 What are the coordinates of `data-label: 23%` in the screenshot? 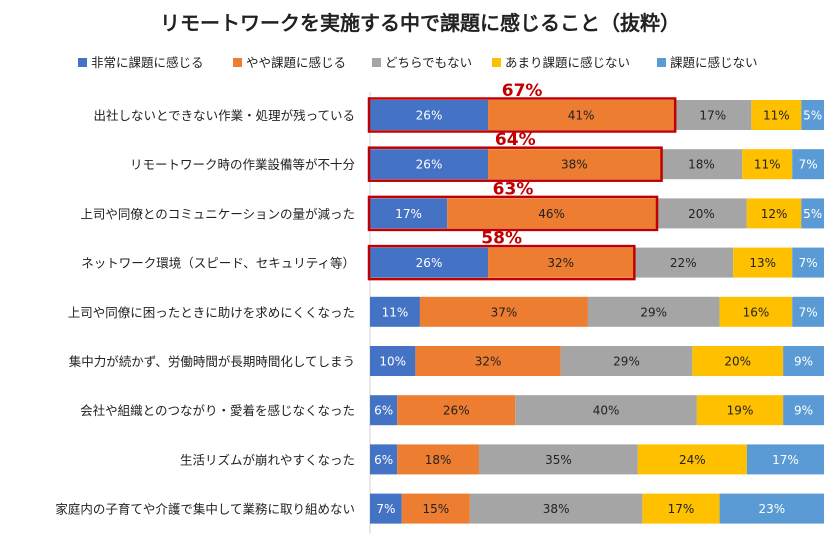 It's located at (771, 509).